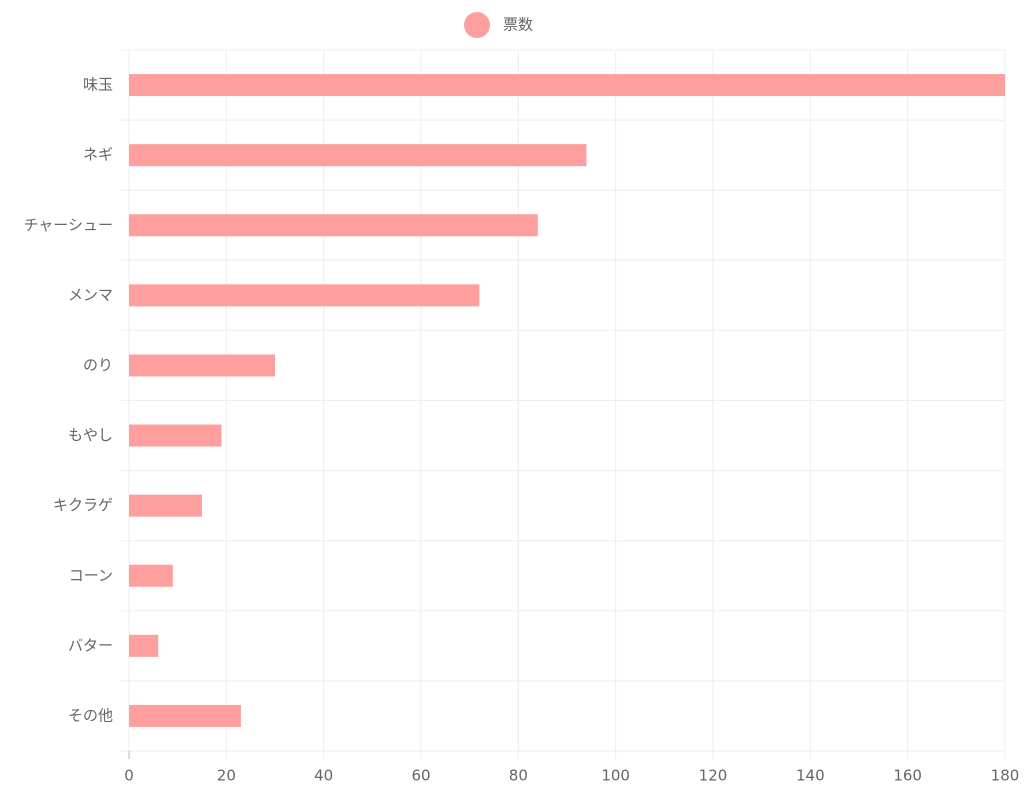  I want to click on legend-label: 票数, so click(518, 25).